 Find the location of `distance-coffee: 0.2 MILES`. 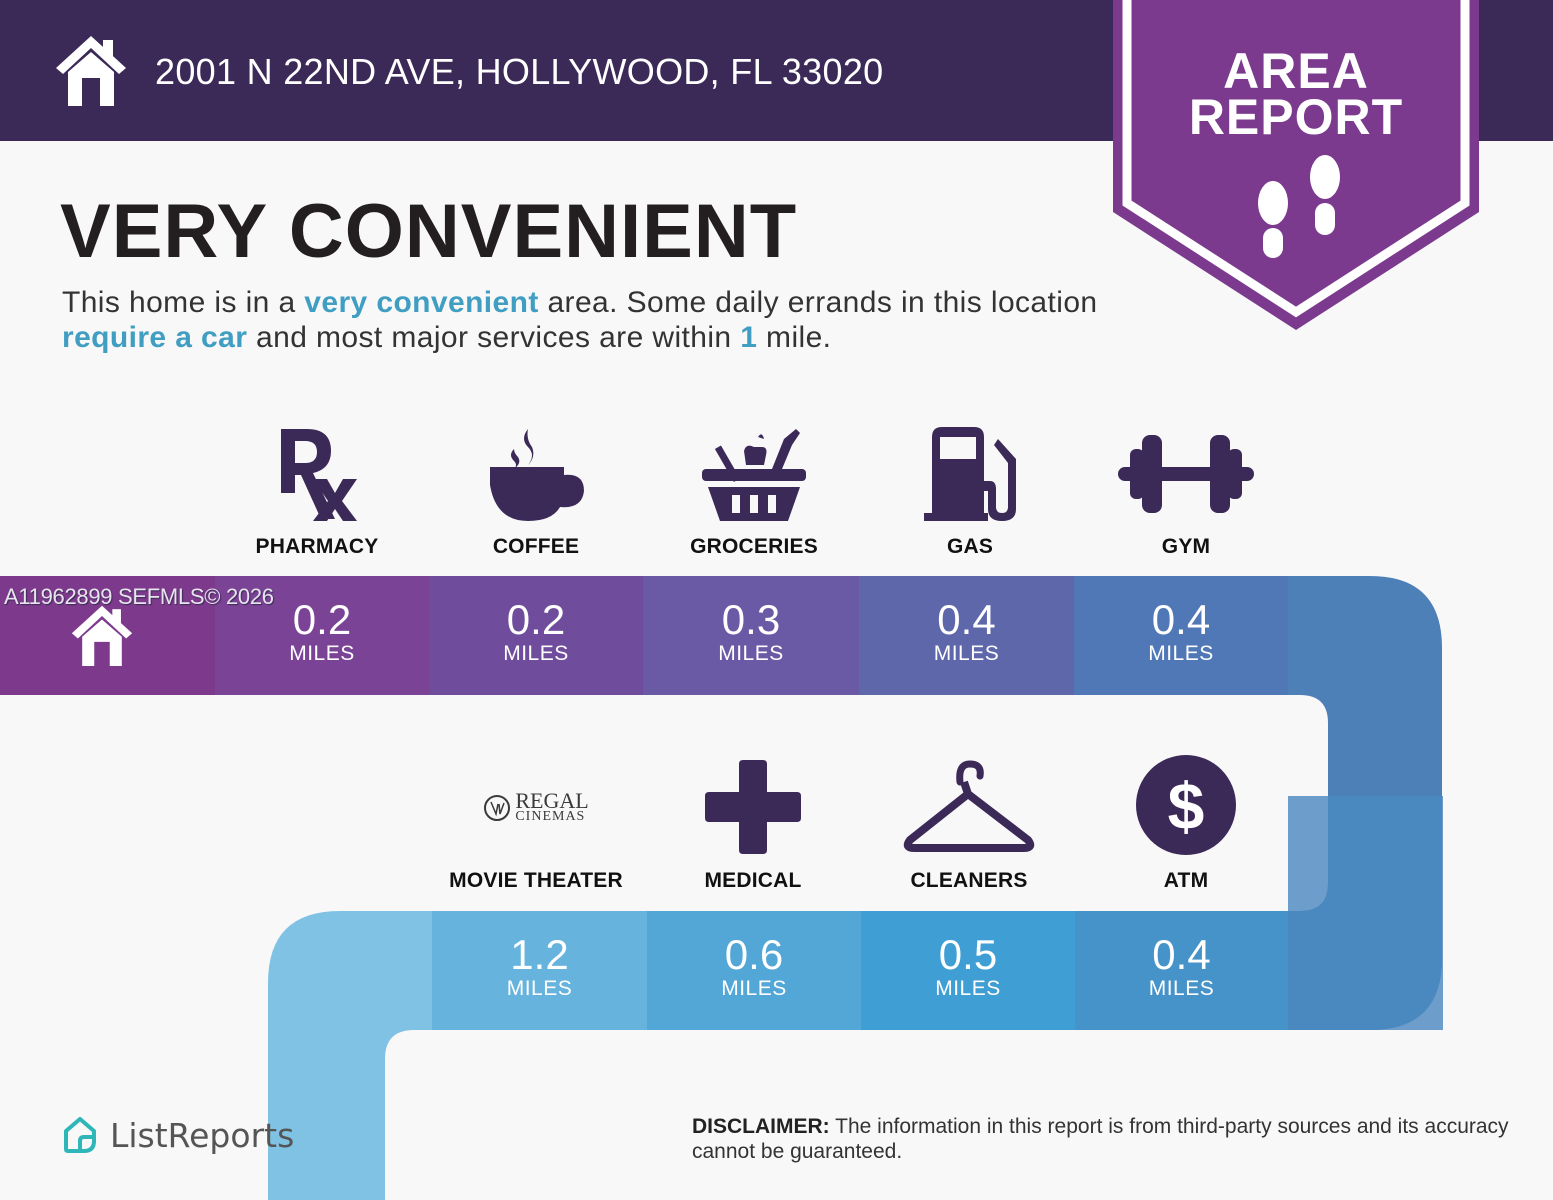

distance-coffee: 0.2 MILES is located at coordinates (536, 631).